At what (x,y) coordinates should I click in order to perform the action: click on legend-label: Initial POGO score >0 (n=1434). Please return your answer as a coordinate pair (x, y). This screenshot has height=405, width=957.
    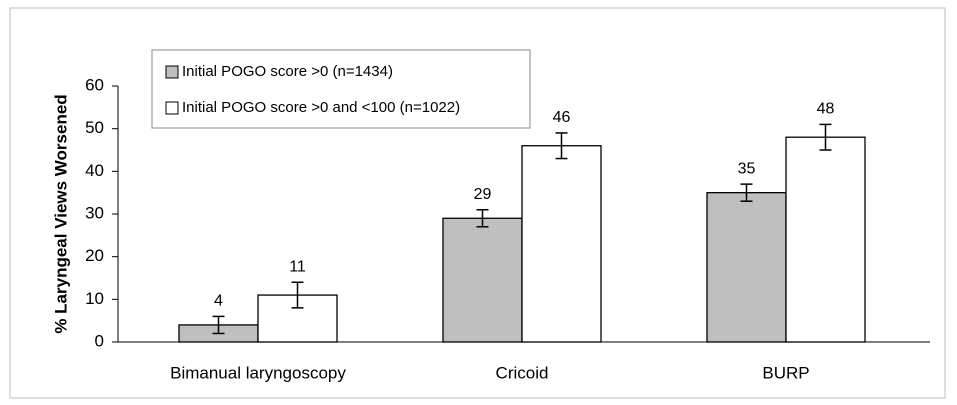
    Looking at the image, I should click on (287, 71).